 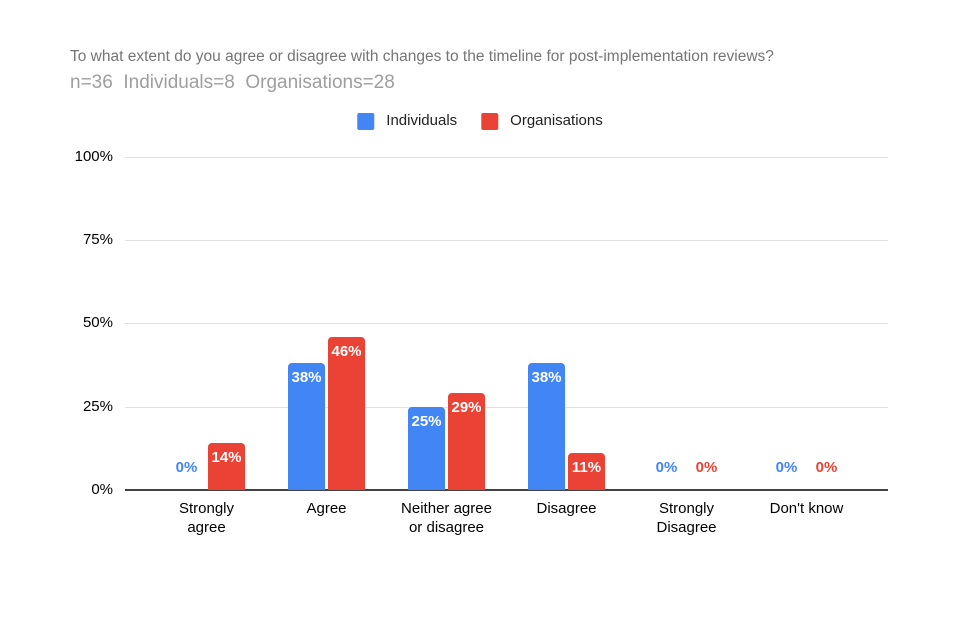 I want to click on bar-value-label: 11%, so click(x=586, y=468).